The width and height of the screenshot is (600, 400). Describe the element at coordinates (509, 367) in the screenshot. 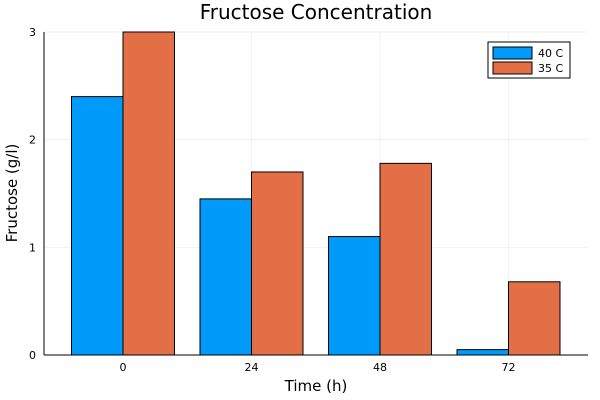

I see `x-tick-label: 72` at that location.